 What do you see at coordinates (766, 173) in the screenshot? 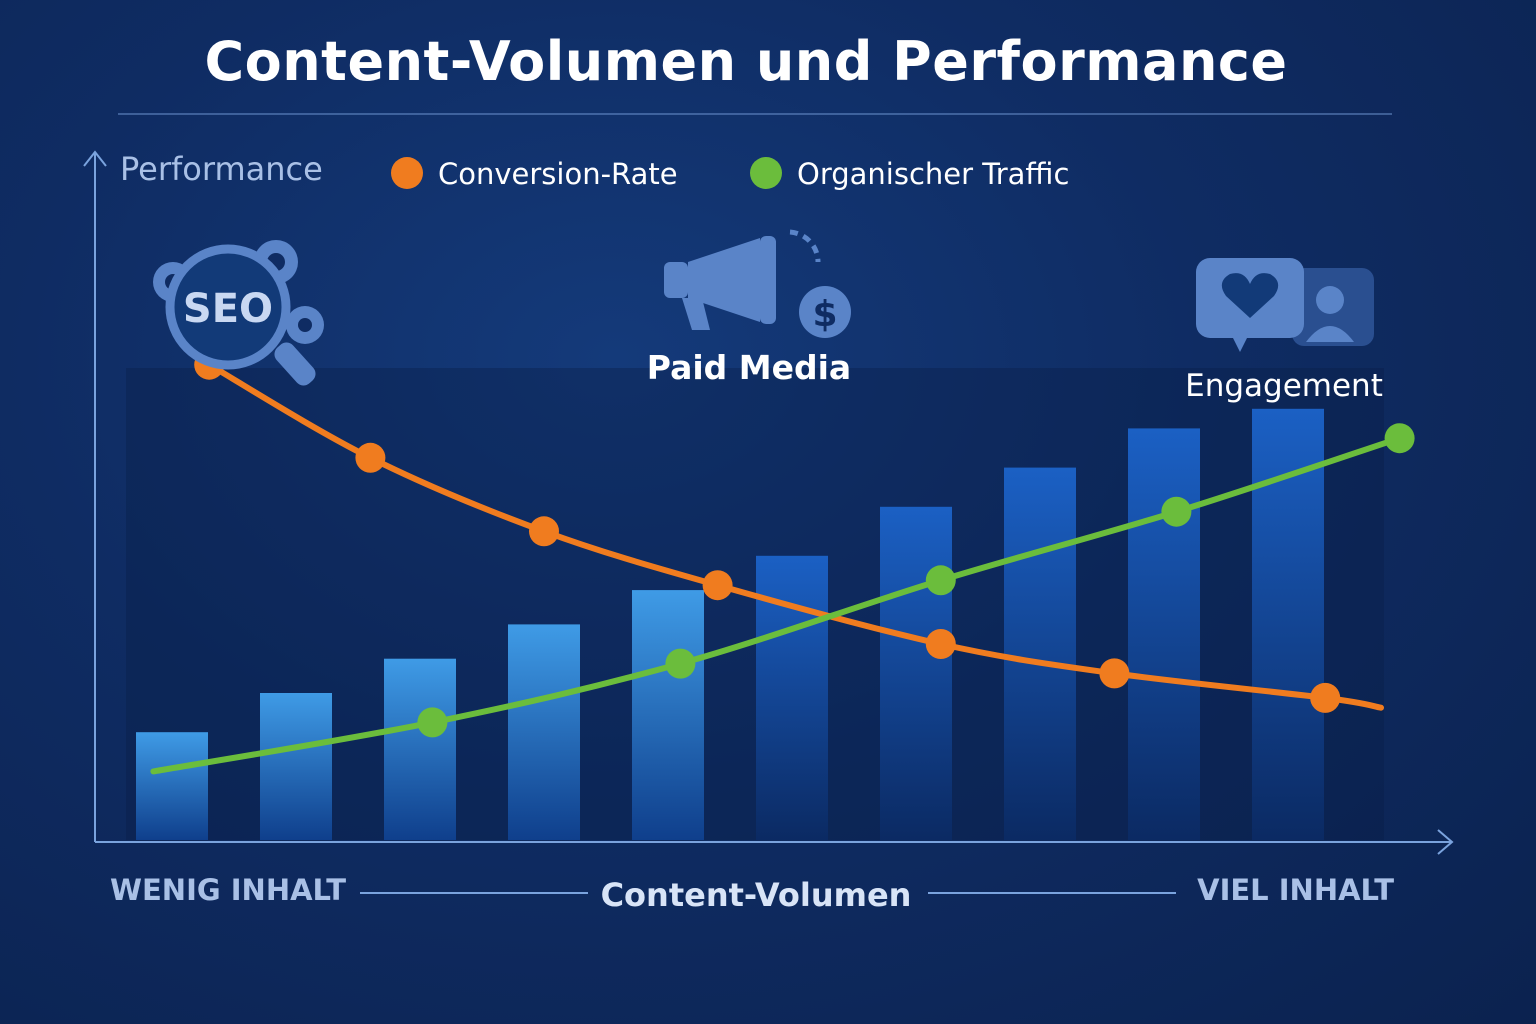
I see `legend-dot-traffic` at bounding box center [766, 173].